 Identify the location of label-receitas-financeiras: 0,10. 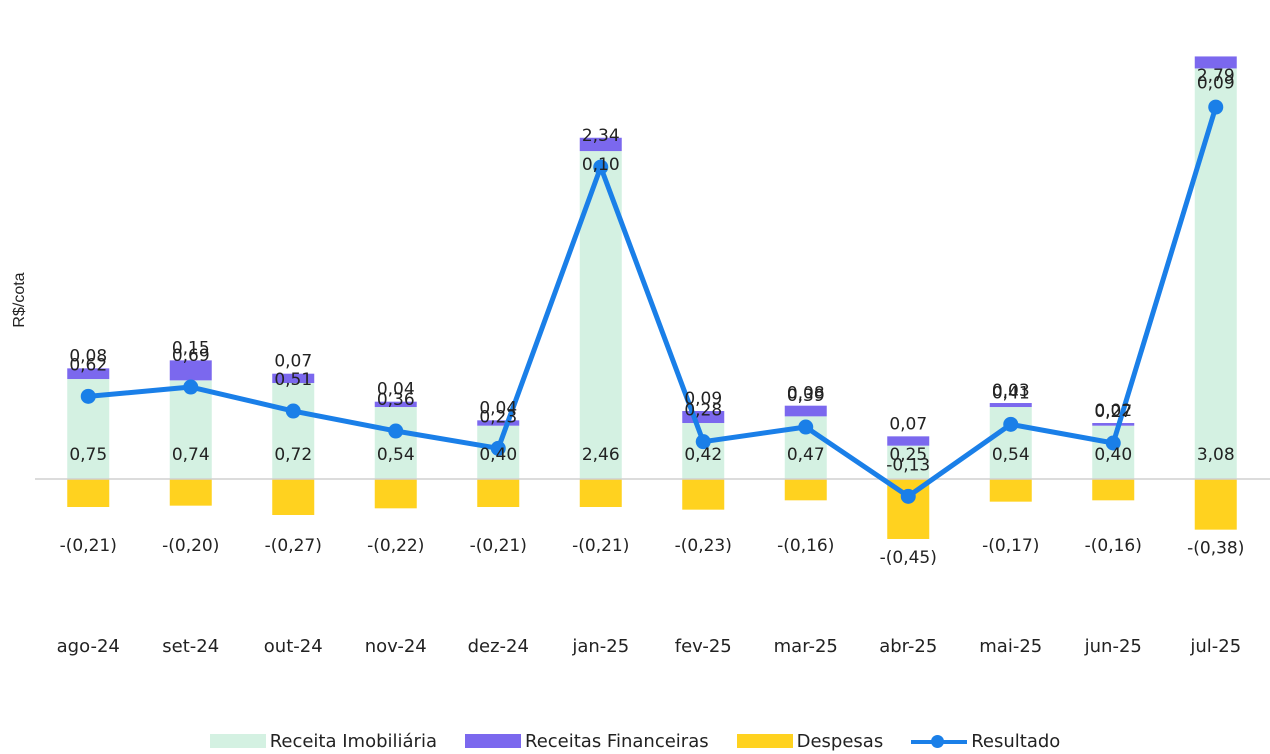
(601, 165).